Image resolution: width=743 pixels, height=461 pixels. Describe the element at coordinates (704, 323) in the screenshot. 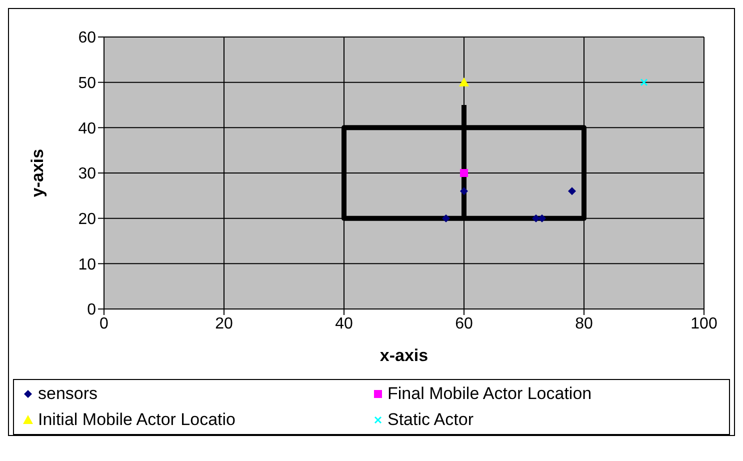

I see `x-tick-label: 100` at that location.